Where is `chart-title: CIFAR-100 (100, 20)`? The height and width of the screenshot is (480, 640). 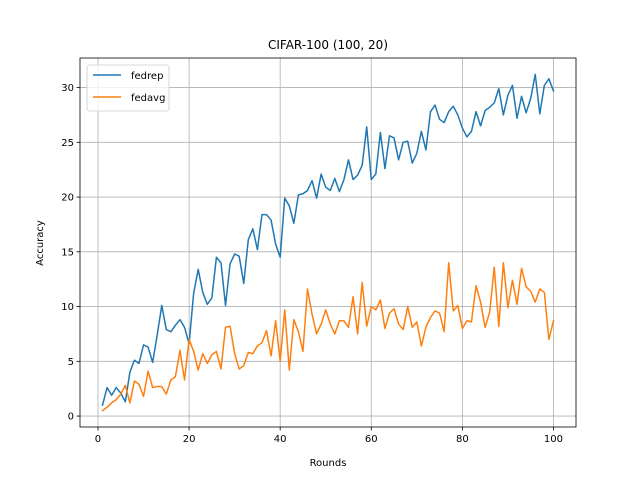 chart-title: CIFAR-100 (100, 20) is located at coordinates (328, 45).